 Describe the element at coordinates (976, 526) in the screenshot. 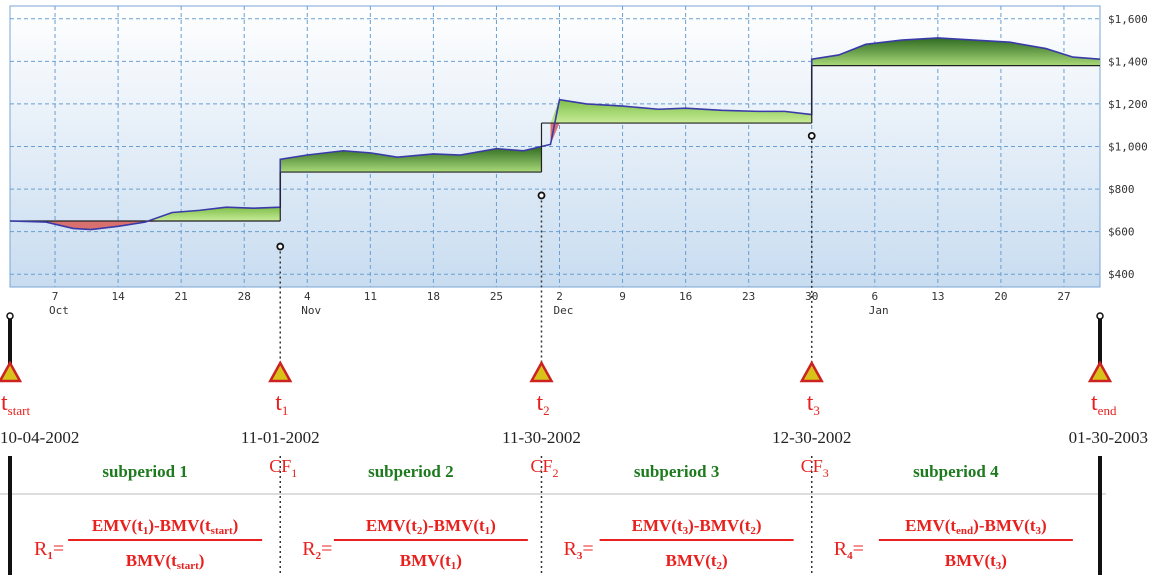

I see `formula-numerator: EMV(tend)-BMV(t3)` at that location.